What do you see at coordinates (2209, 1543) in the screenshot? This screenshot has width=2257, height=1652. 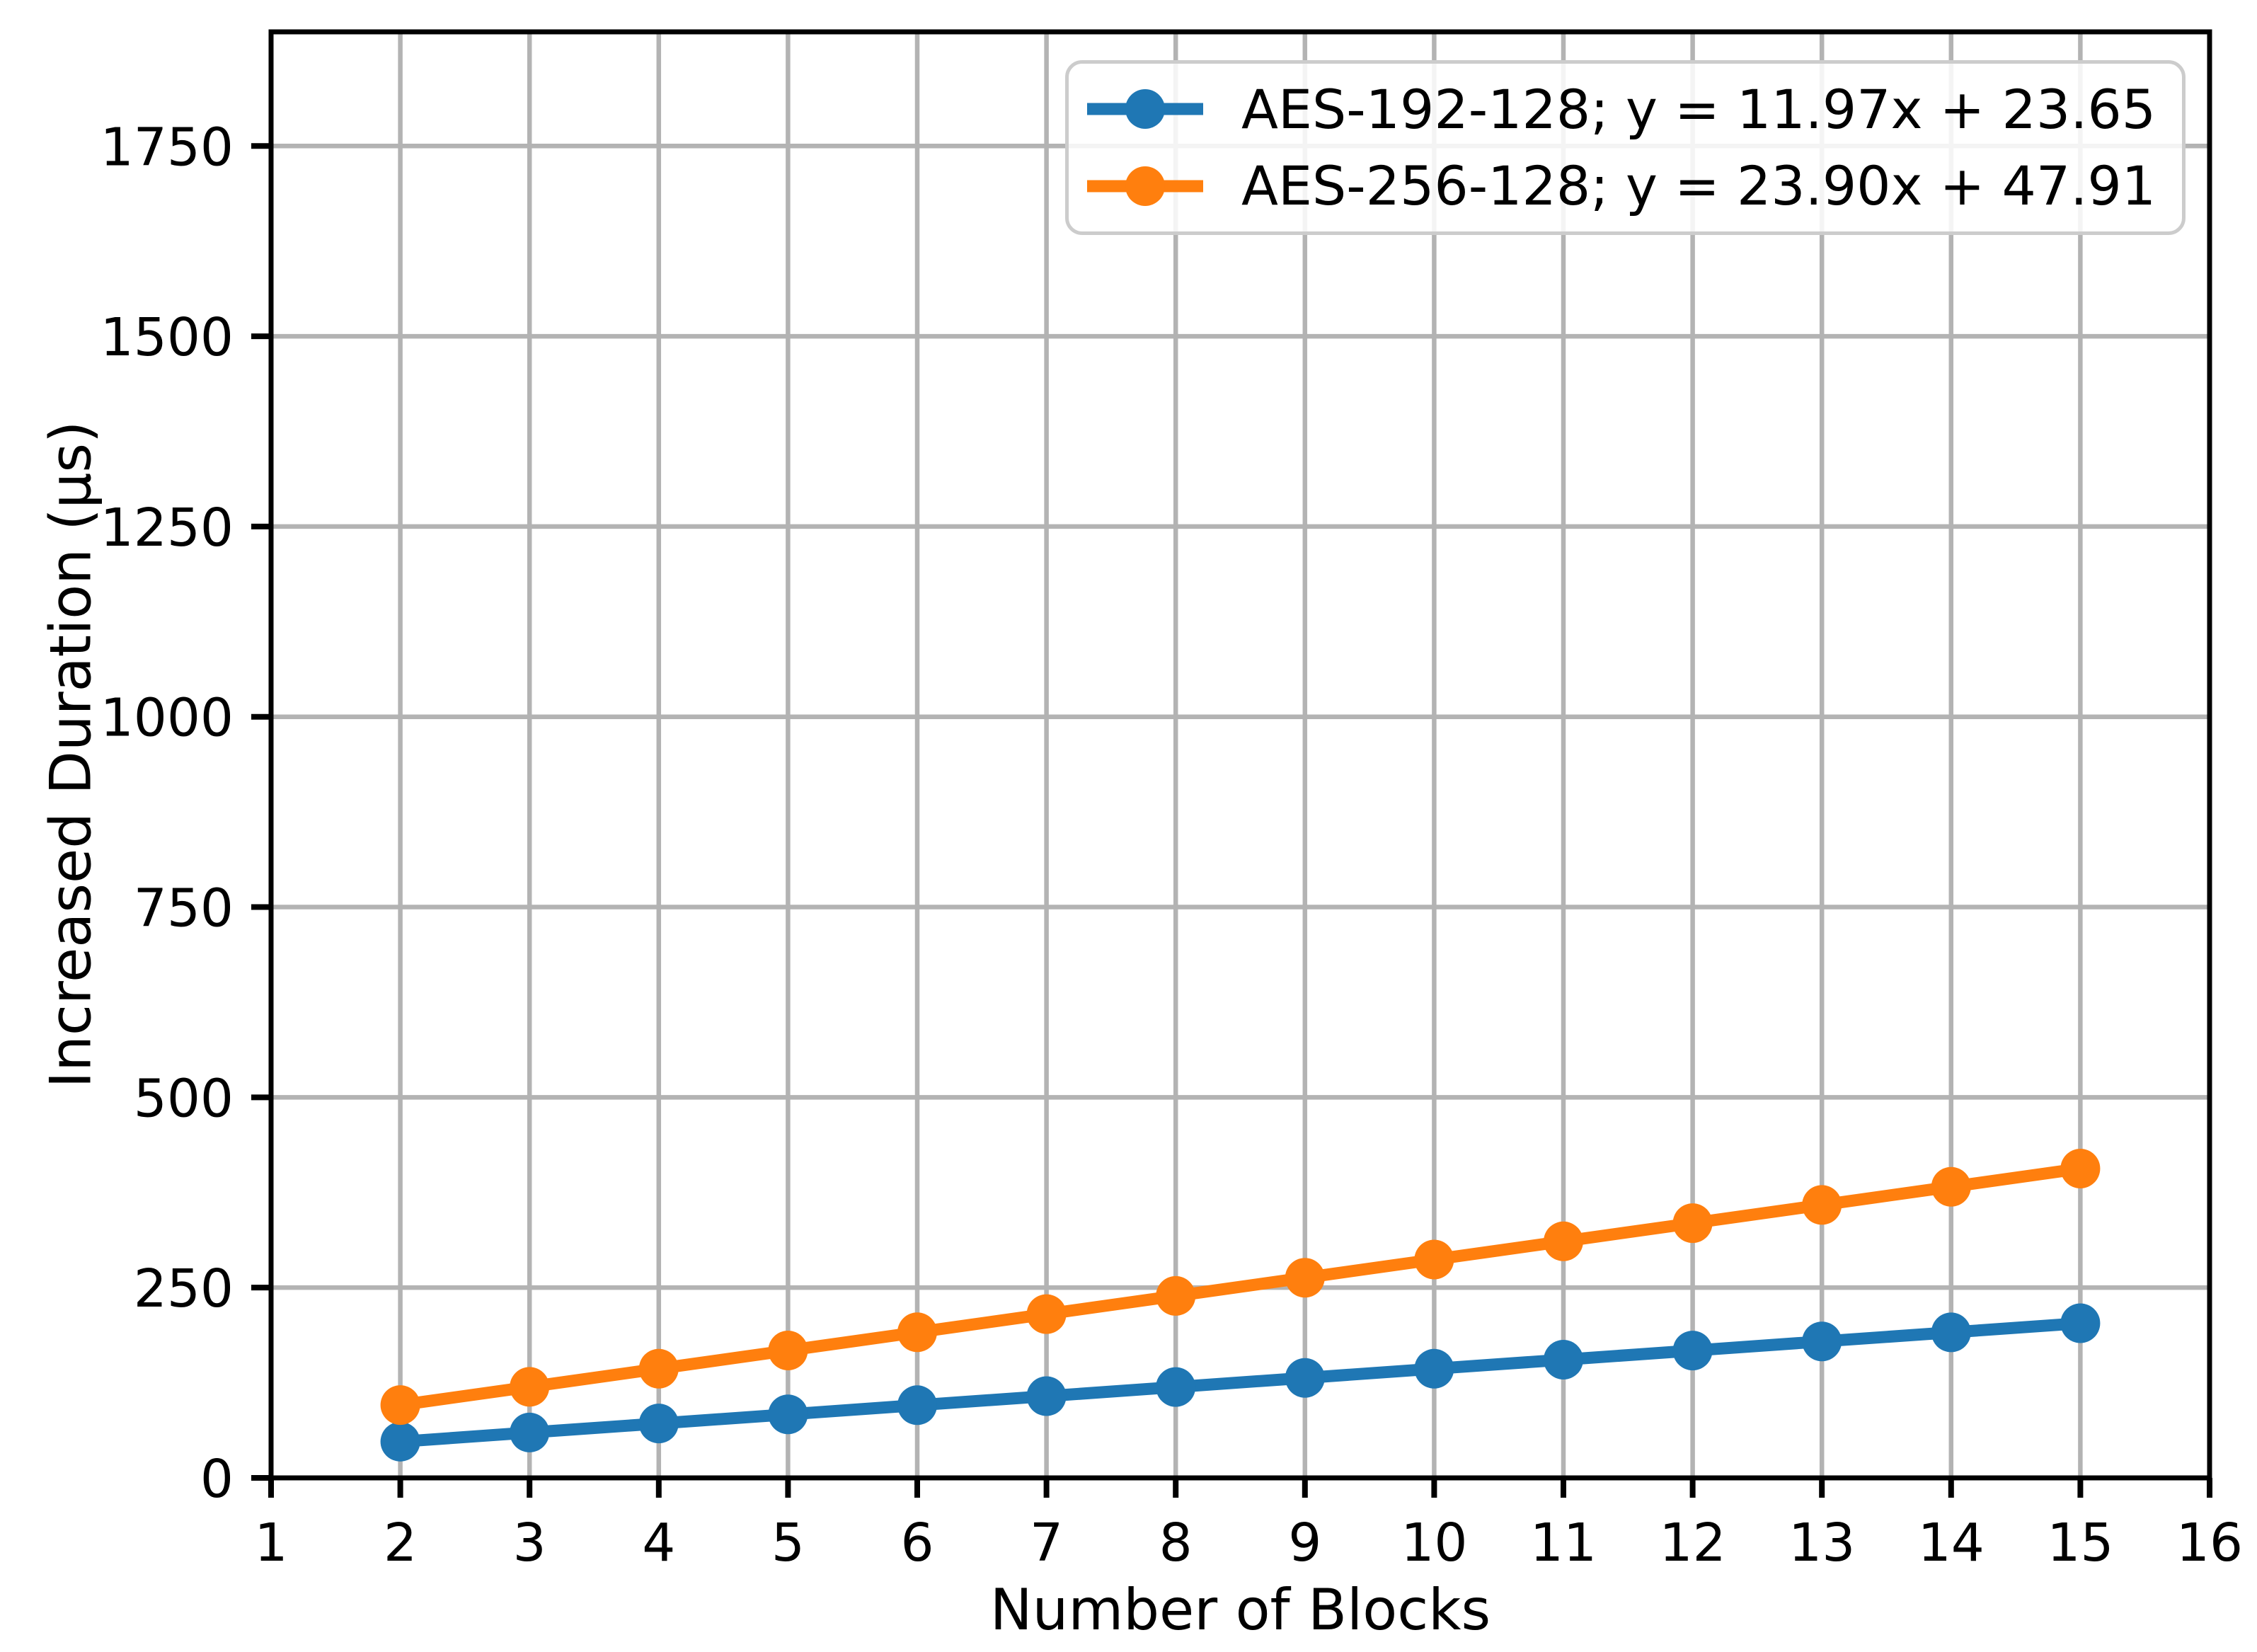 I see `x-tick-label: 16` at bounding box center [2209, 1543].